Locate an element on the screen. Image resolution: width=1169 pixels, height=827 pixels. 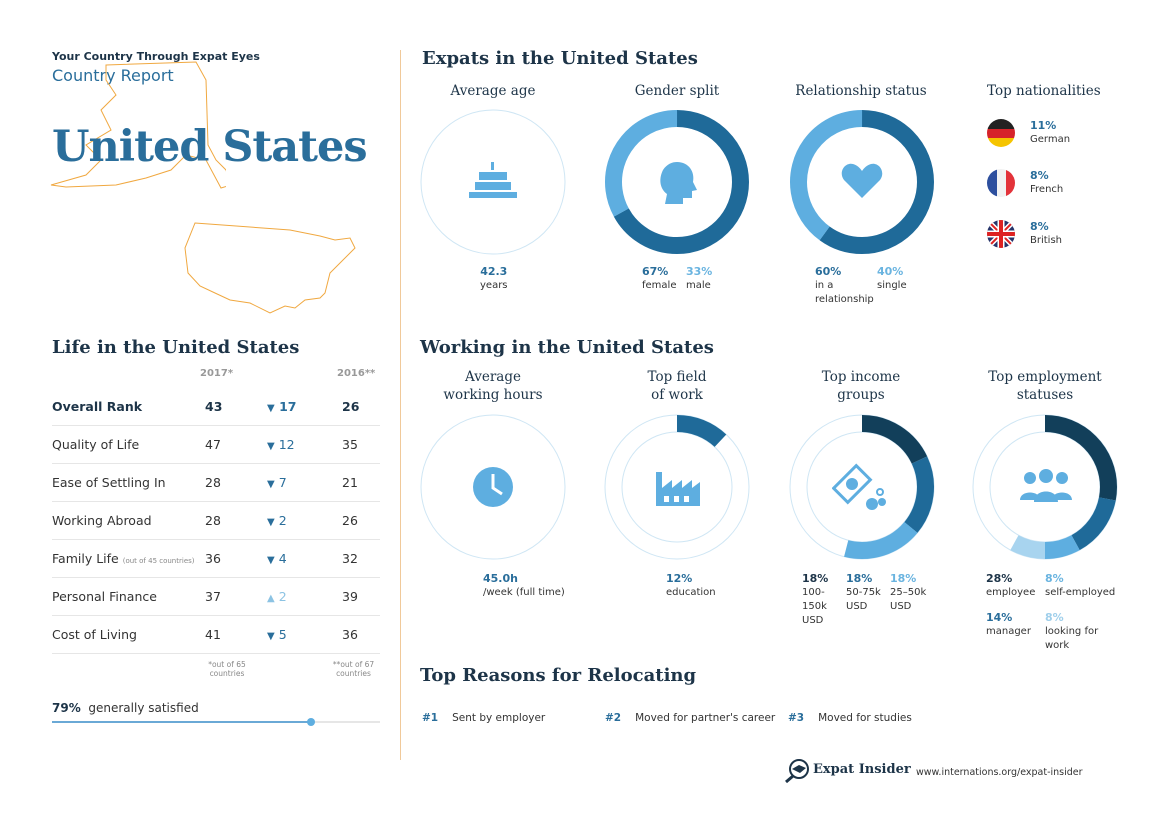
single-label: single is located at coordinates (892, 285).